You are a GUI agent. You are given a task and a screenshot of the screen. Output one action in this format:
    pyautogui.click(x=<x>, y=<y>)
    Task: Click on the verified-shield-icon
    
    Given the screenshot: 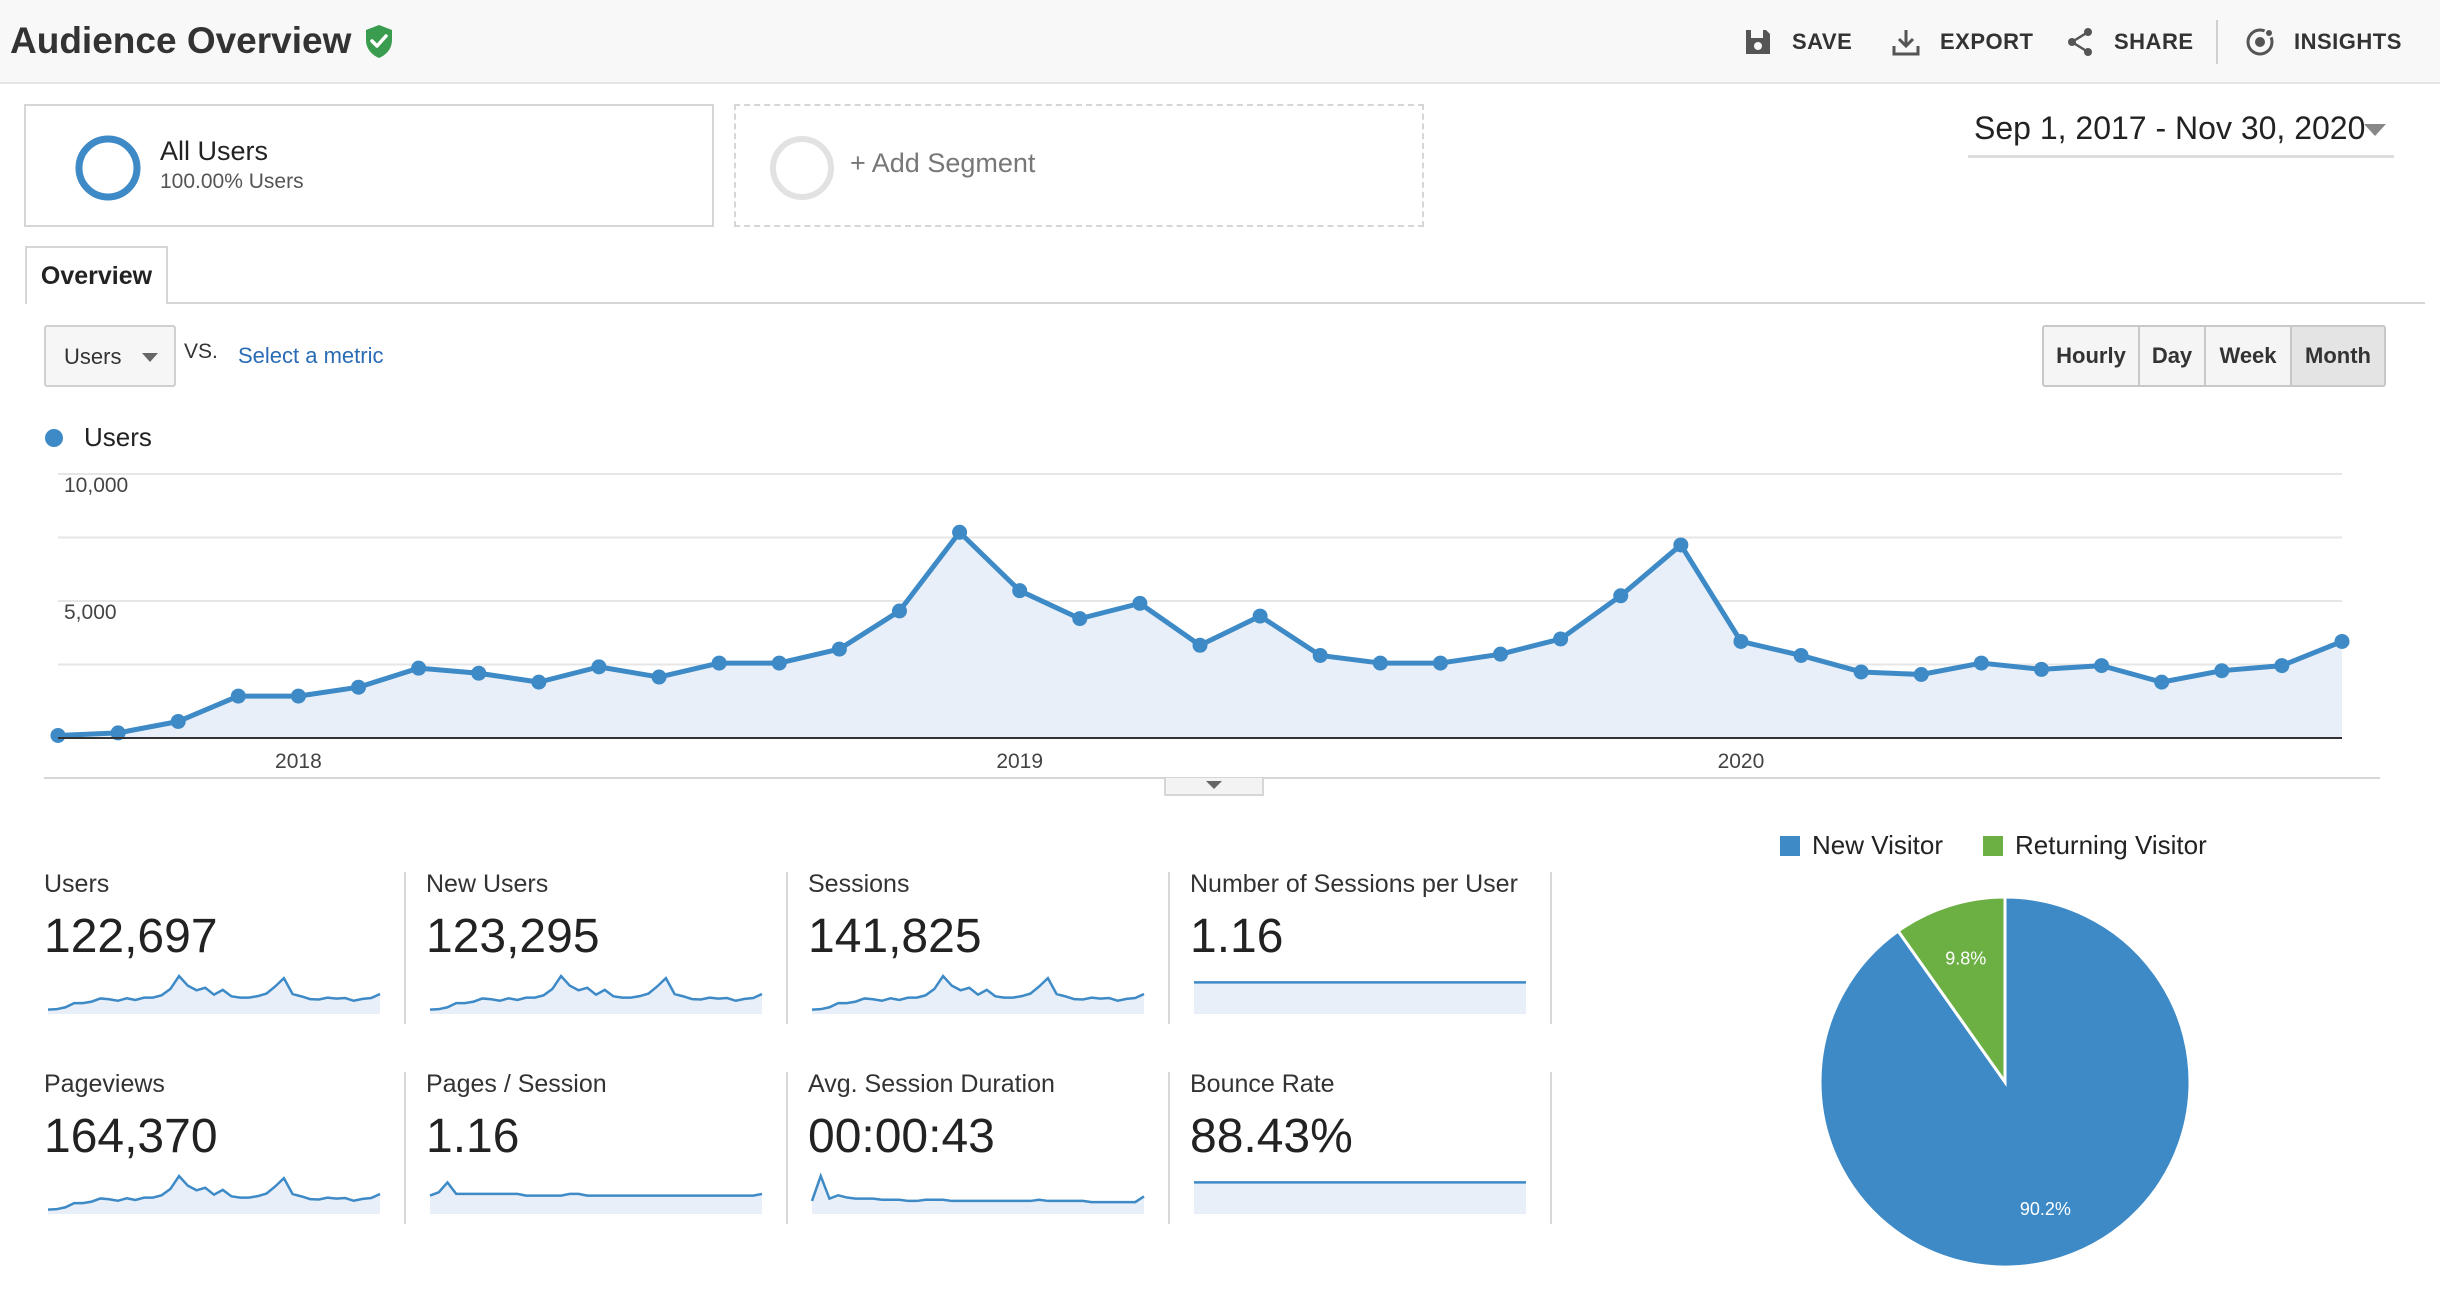 What is the action you would take?
    pyautogui.click(x=379, y=41)
    